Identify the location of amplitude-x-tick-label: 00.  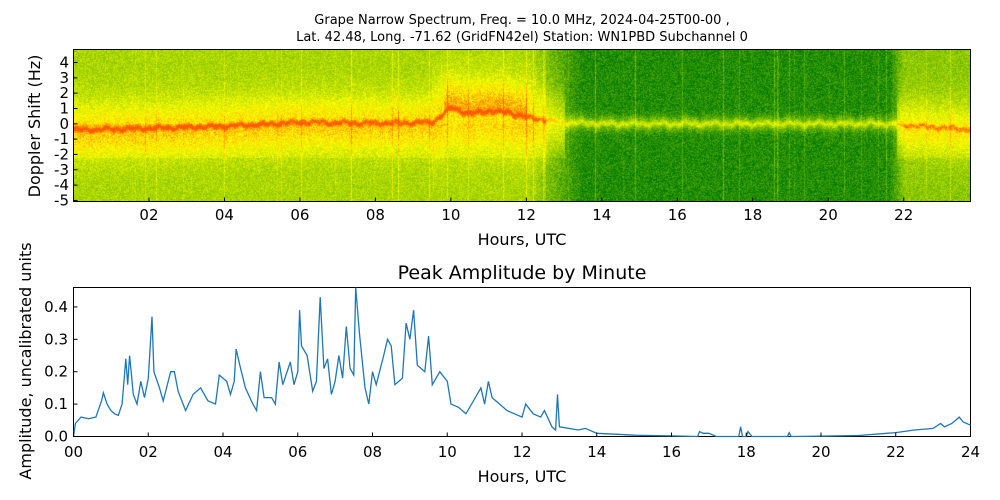
(73, 452).